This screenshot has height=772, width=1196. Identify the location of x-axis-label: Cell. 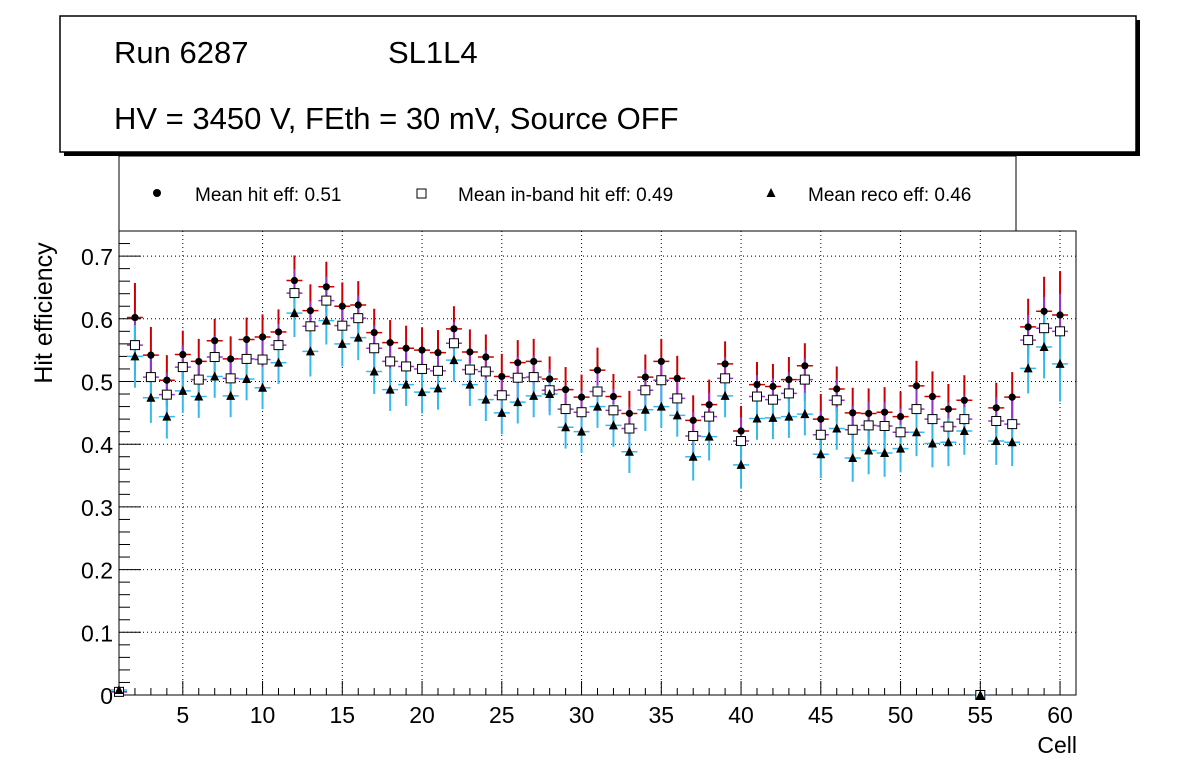
(1057, 745).